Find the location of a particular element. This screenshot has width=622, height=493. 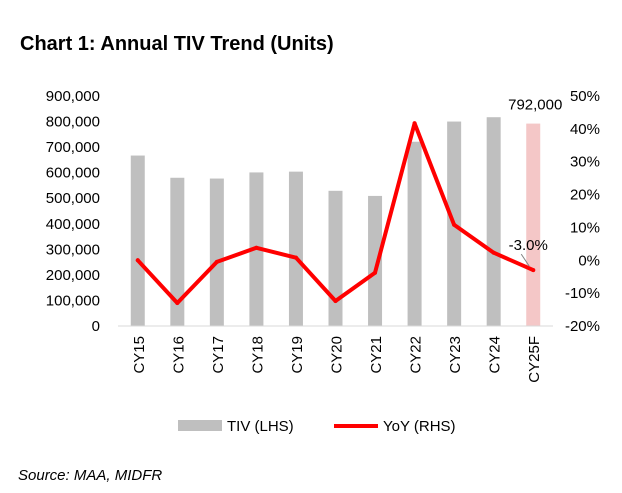

y-left-tick-label: 900,000 is located at coordinates (73, 96).